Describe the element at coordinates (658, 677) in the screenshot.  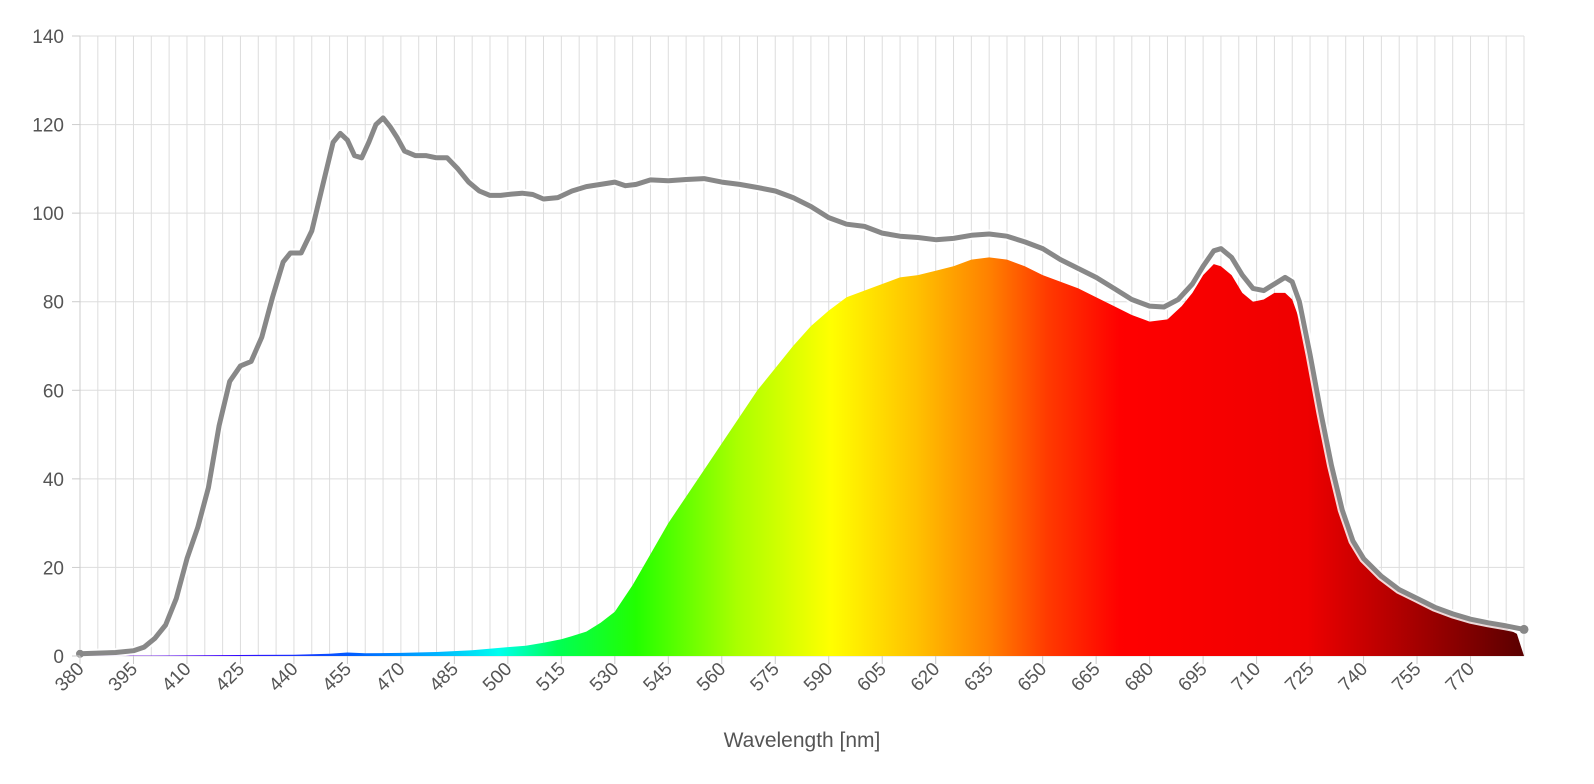
I see `x-tick-label: 545` at that location.